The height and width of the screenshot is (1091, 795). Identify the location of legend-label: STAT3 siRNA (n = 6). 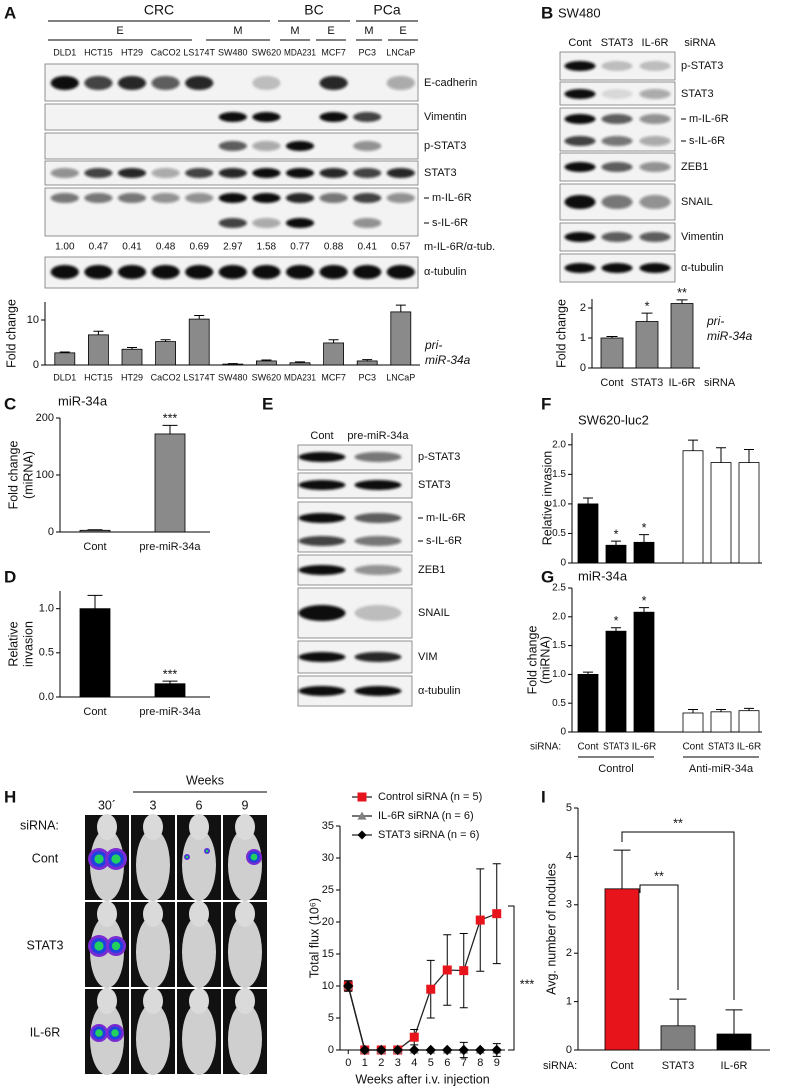
(428, 835).